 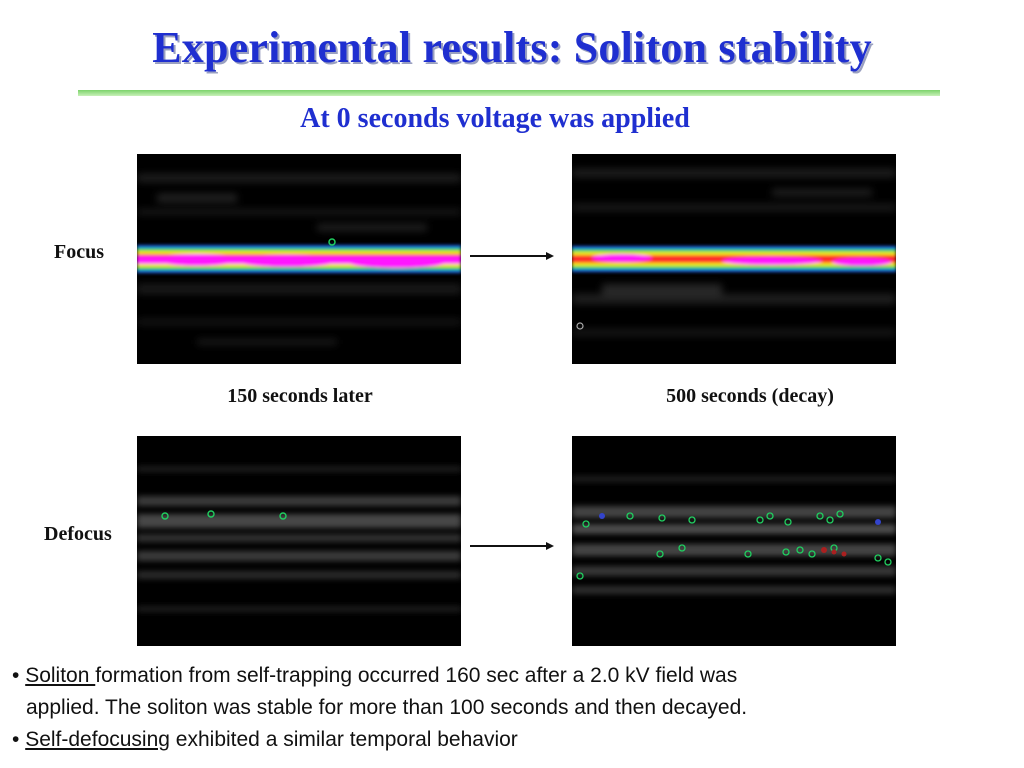 I want to click on focus-500s-image, so click(x=734, y=259).